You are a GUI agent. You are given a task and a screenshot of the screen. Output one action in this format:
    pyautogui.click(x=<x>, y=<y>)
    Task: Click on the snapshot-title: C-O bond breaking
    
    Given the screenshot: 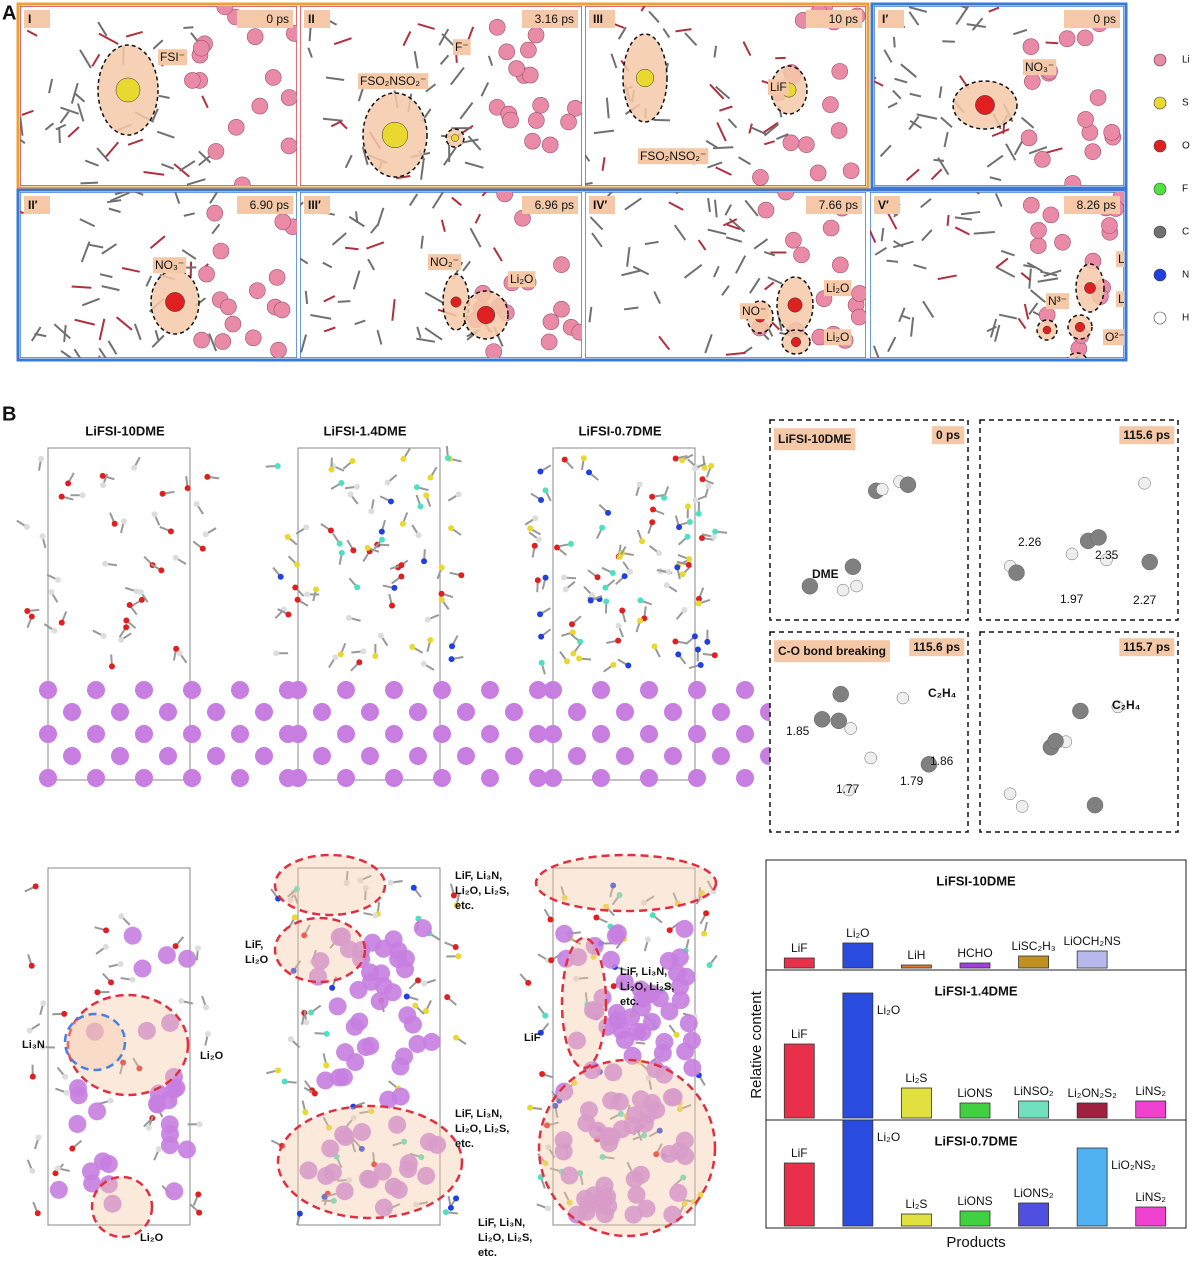 What is the action you would take?
    pyautogui.click(x=832, y=651)
    